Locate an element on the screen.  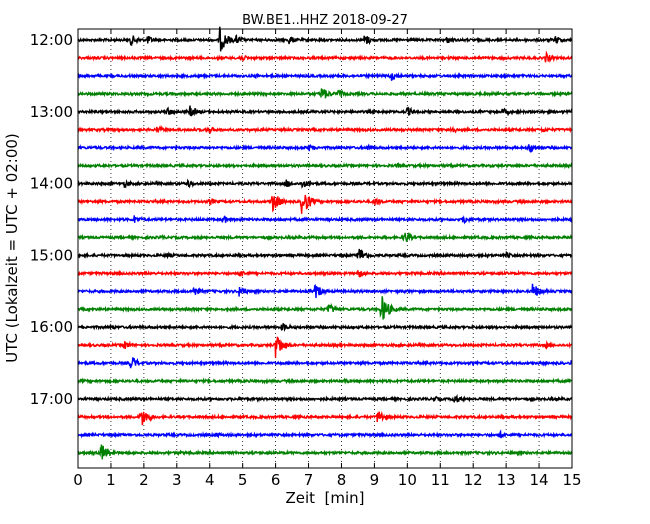
x-tick-label: 12 is located at coordinates (473, 480).